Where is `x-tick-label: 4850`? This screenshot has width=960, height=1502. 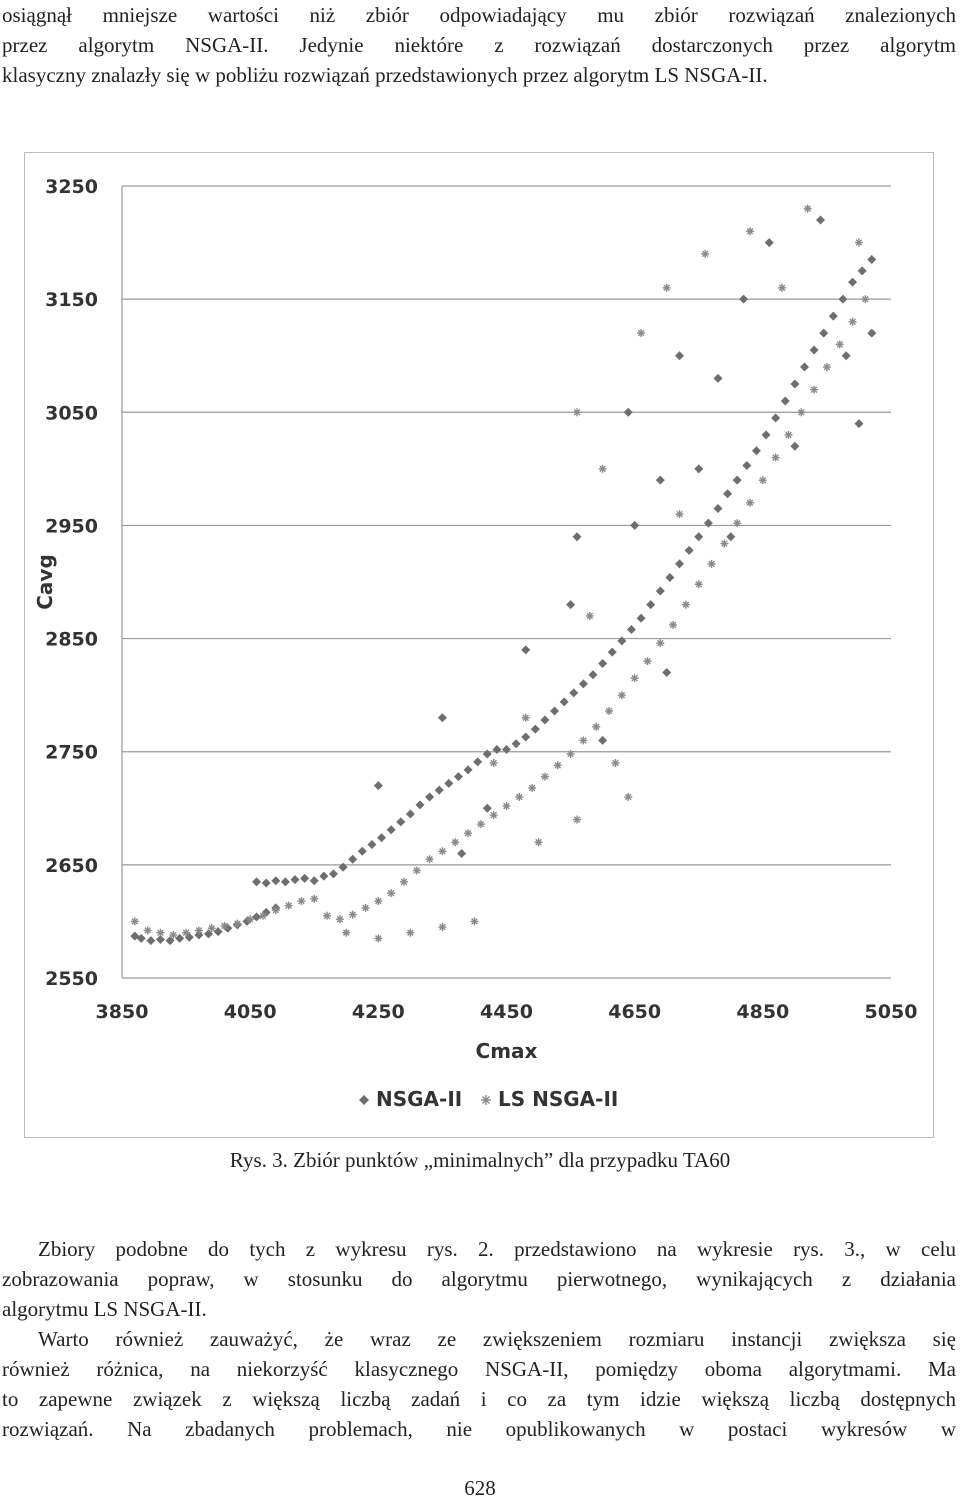 x-tick-label: 4850 is located at coordinates (762, 1012).